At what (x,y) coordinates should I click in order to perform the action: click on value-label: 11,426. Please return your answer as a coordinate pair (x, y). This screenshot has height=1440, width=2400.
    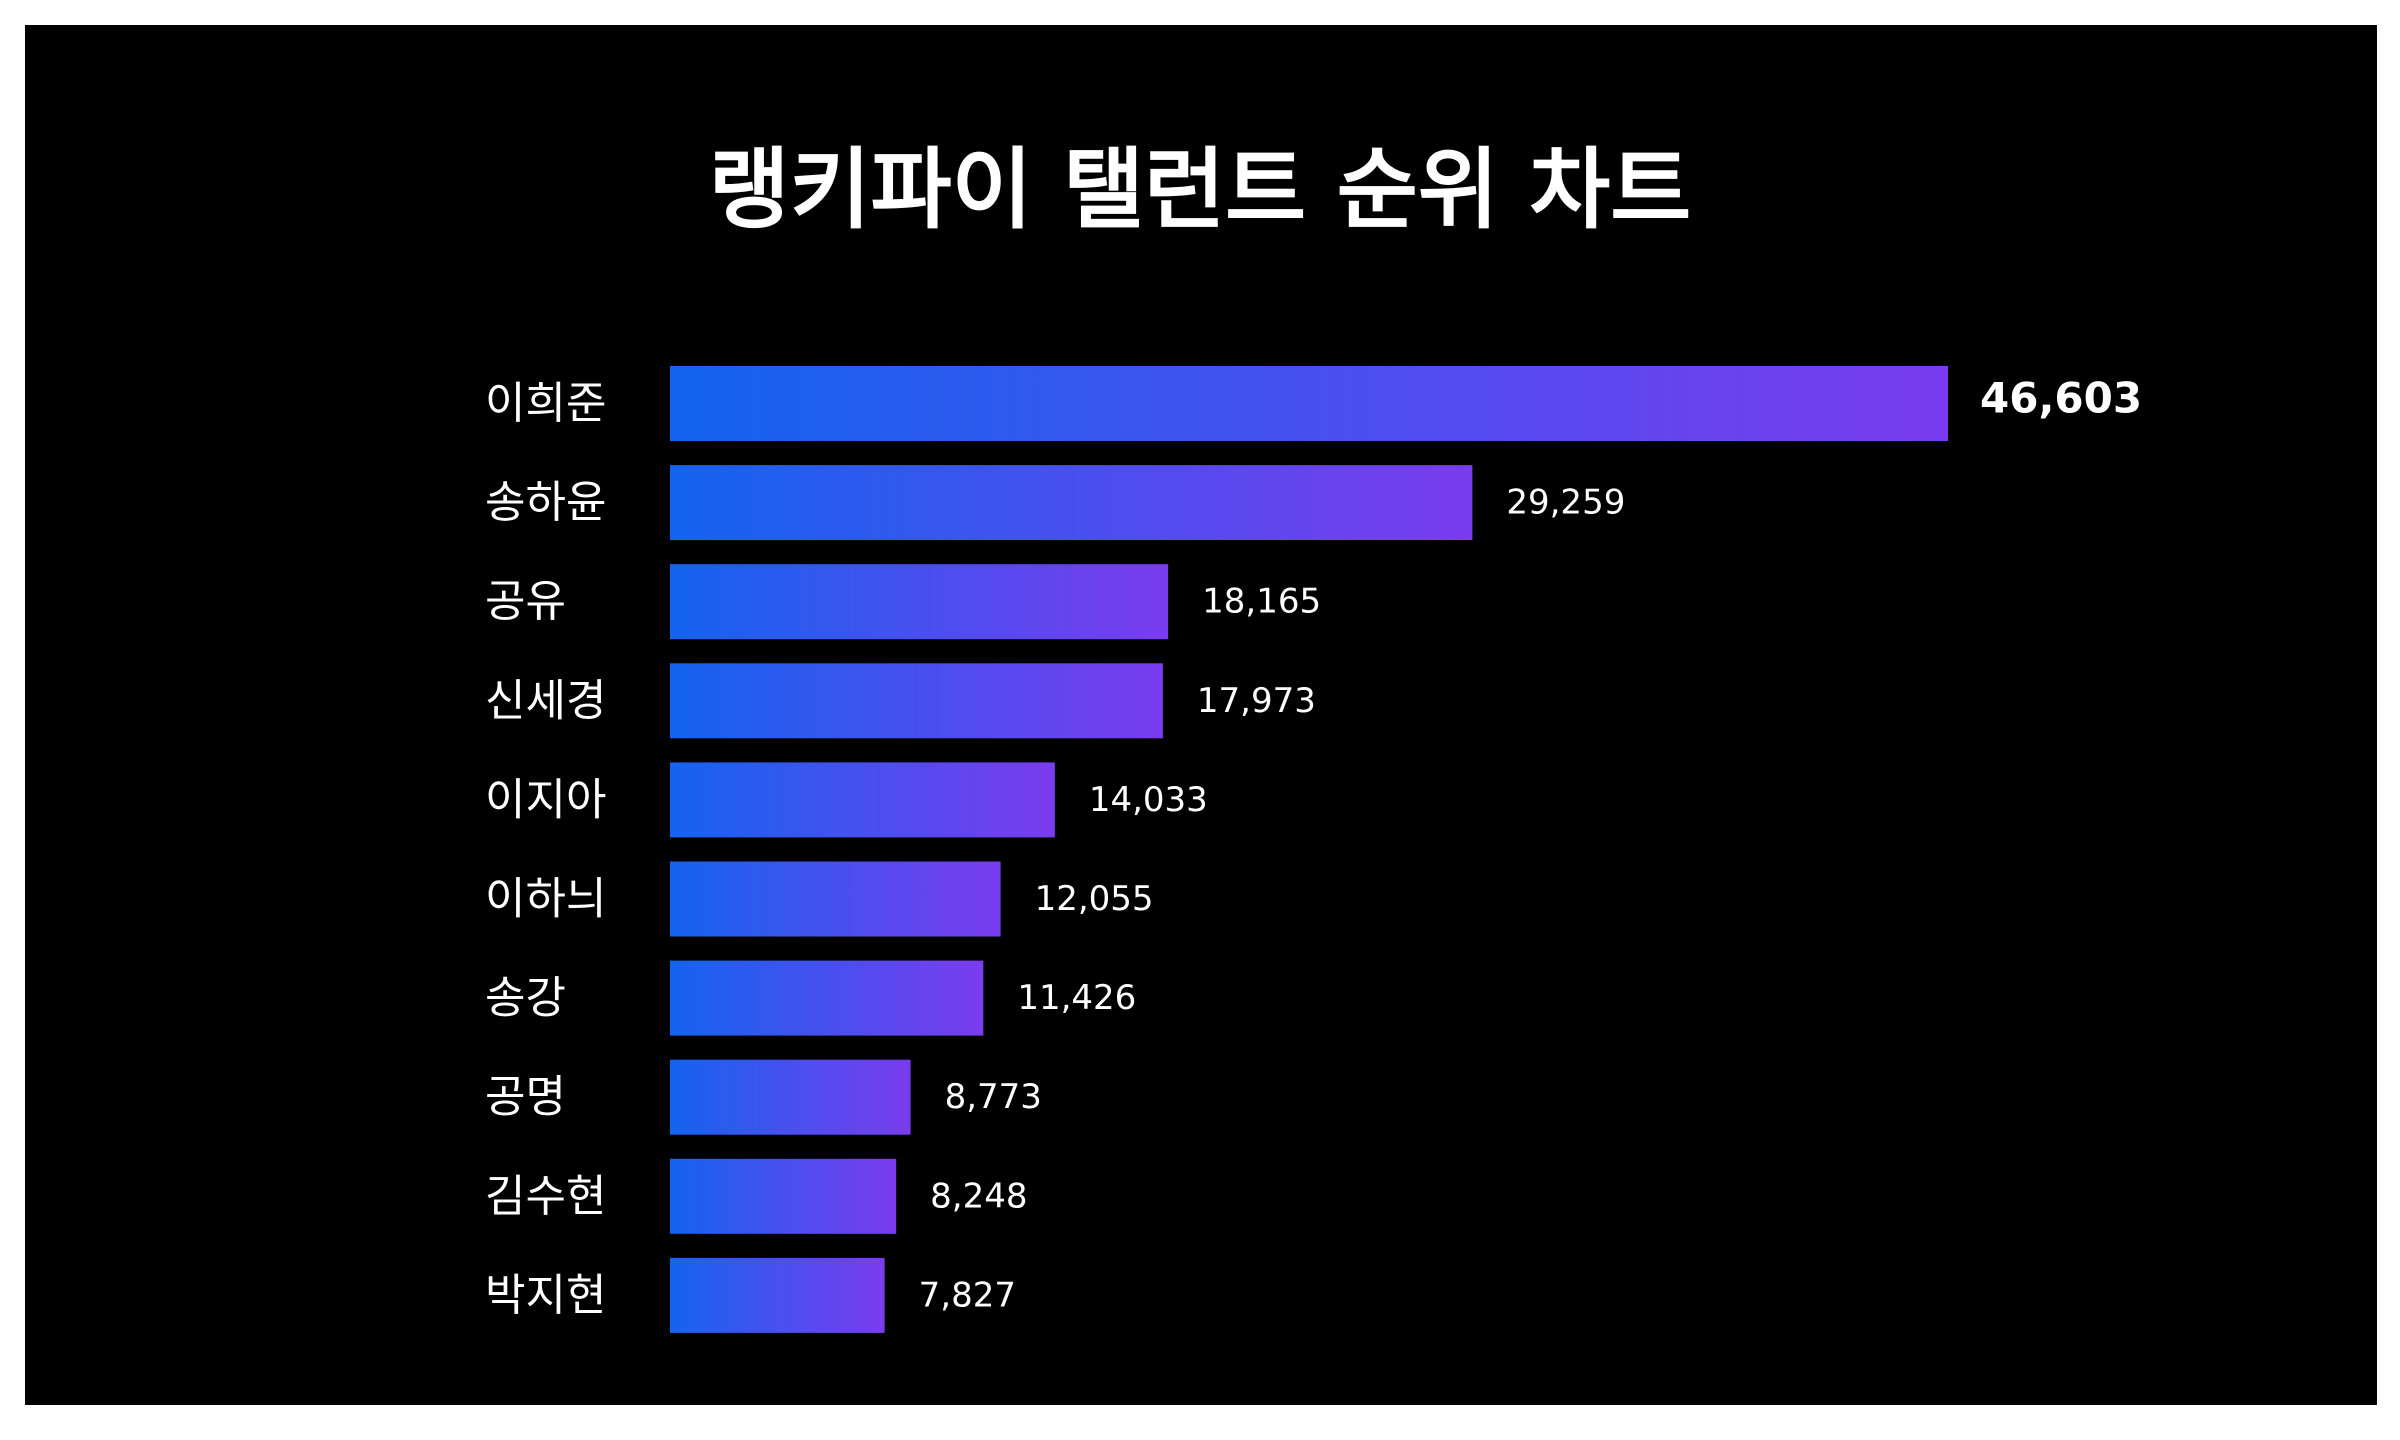
    Looking at the image, I should click on (1076, 998).